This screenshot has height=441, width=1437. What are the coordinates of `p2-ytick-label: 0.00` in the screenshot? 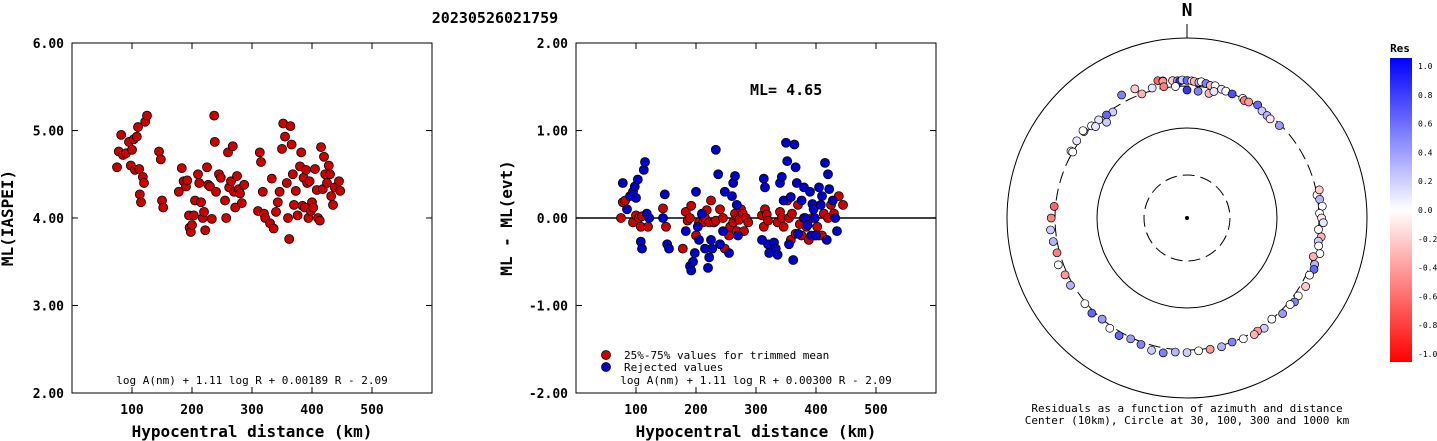 It's located at (552, 219).